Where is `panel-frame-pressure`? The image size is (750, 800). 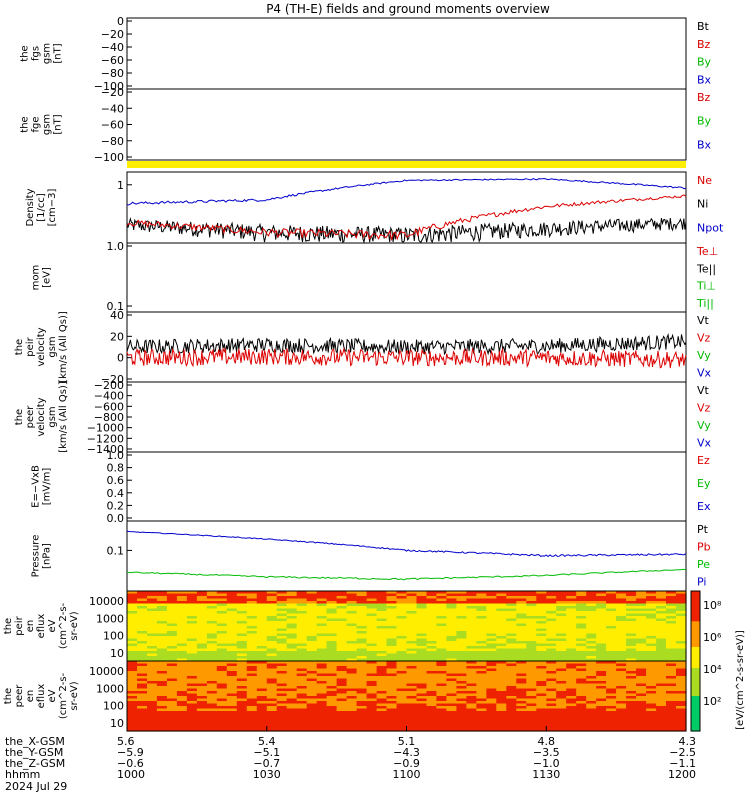 panel-frame-pressure is located at coordinates (406, 556).